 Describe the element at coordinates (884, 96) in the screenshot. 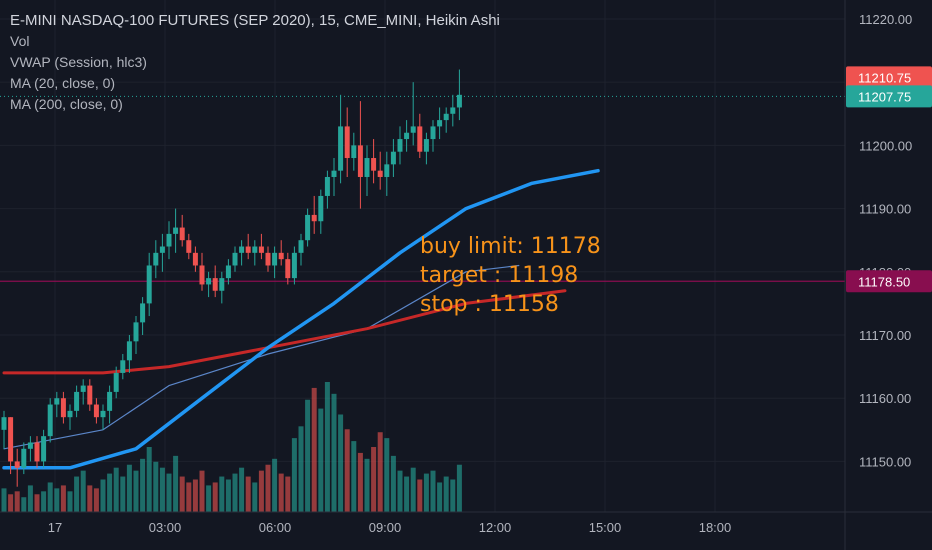

I see `price-label-text-1: 11207.75` at that location.